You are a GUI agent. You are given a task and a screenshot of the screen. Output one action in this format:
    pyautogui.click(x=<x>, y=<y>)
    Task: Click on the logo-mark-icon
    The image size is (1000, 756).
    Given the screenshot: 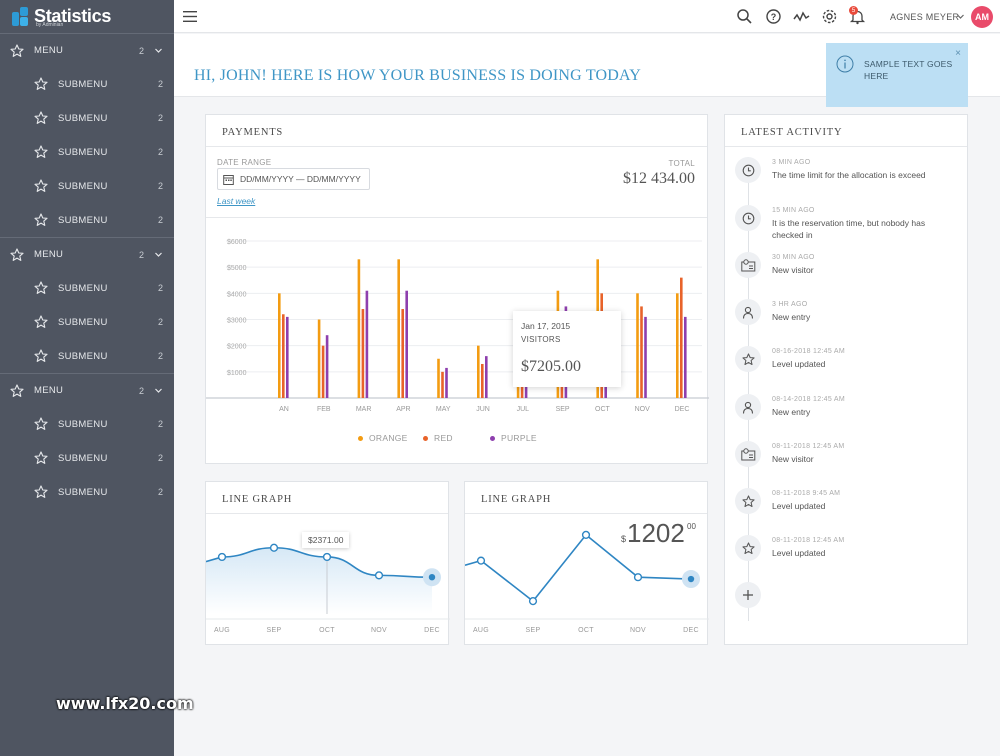 What is the action you would take?
    pyautogui.click(x=21, y=16)
    